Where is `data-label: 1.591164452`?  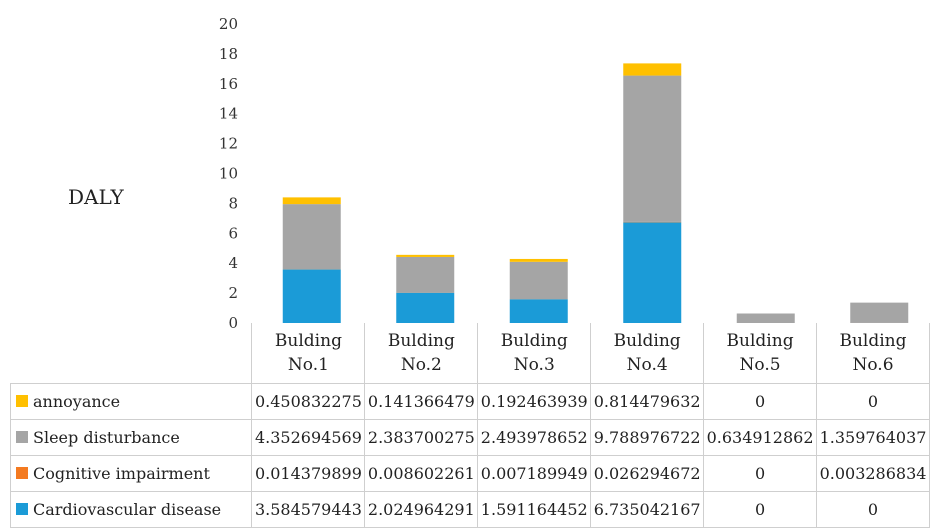 data-label: 1.591164452 is located at coordinates (534, 510).